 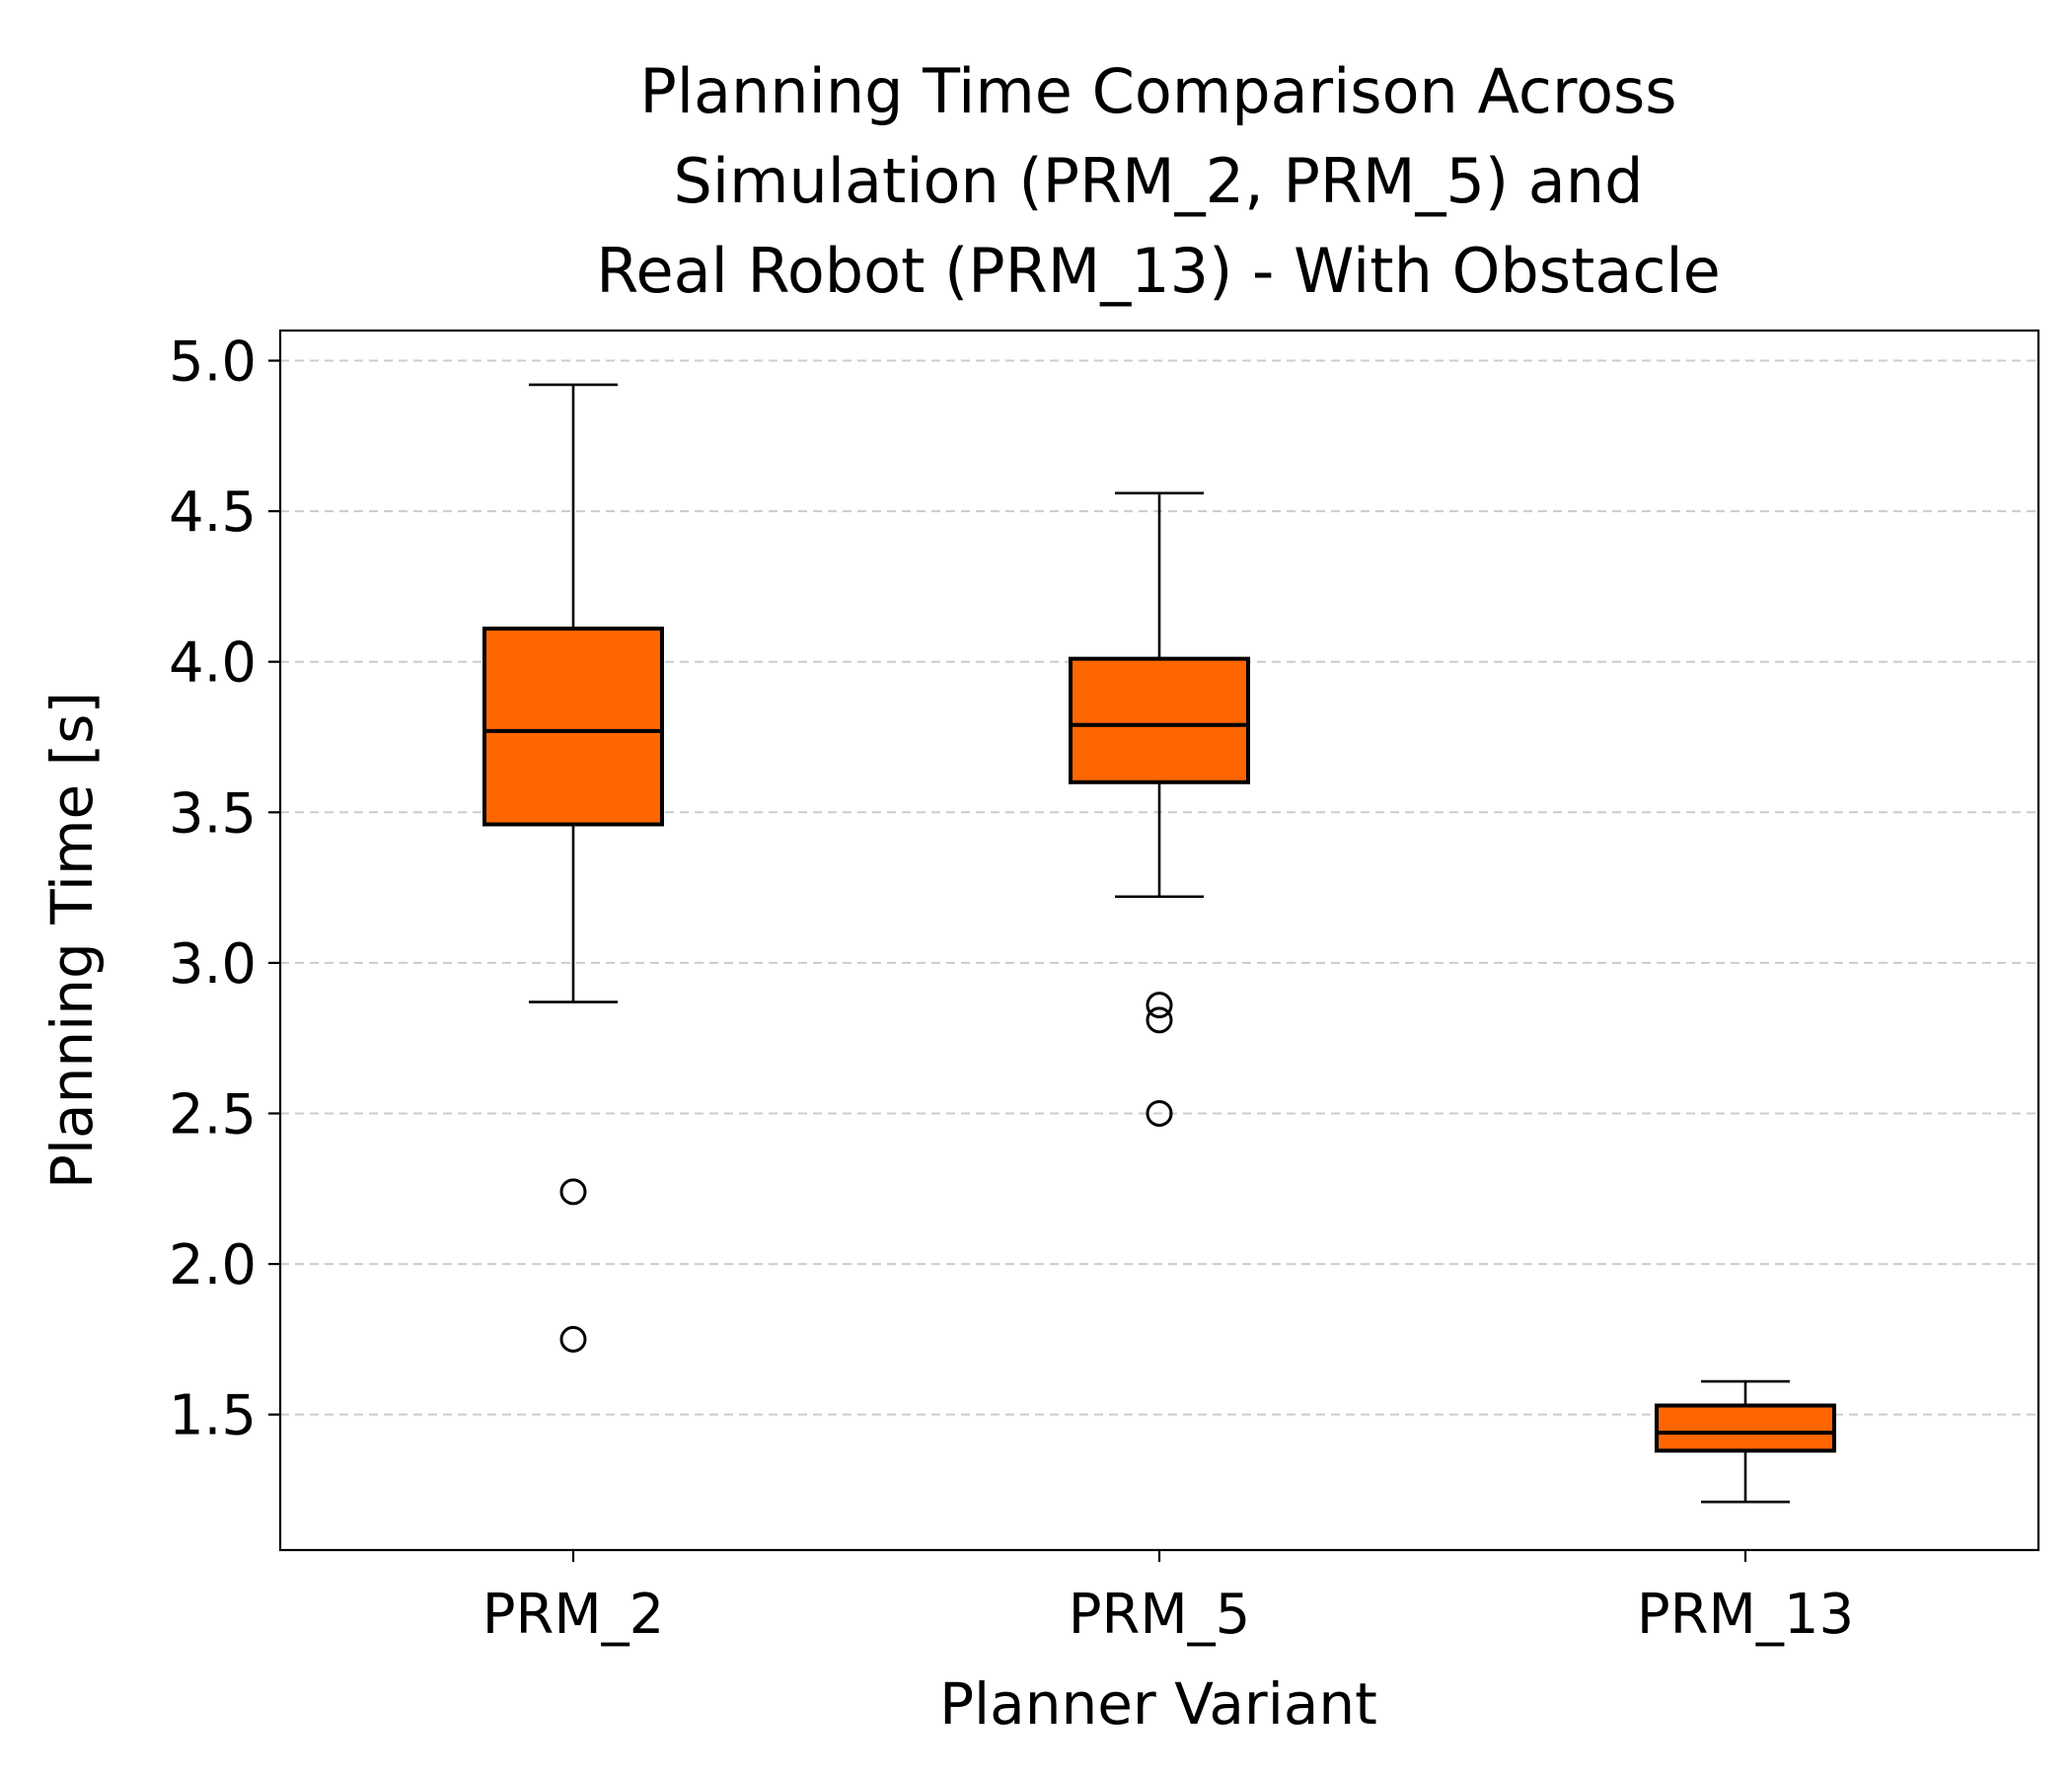 I want to click on title-line-1: Planning Time Comparison Across, so click(x=1158, y=91).